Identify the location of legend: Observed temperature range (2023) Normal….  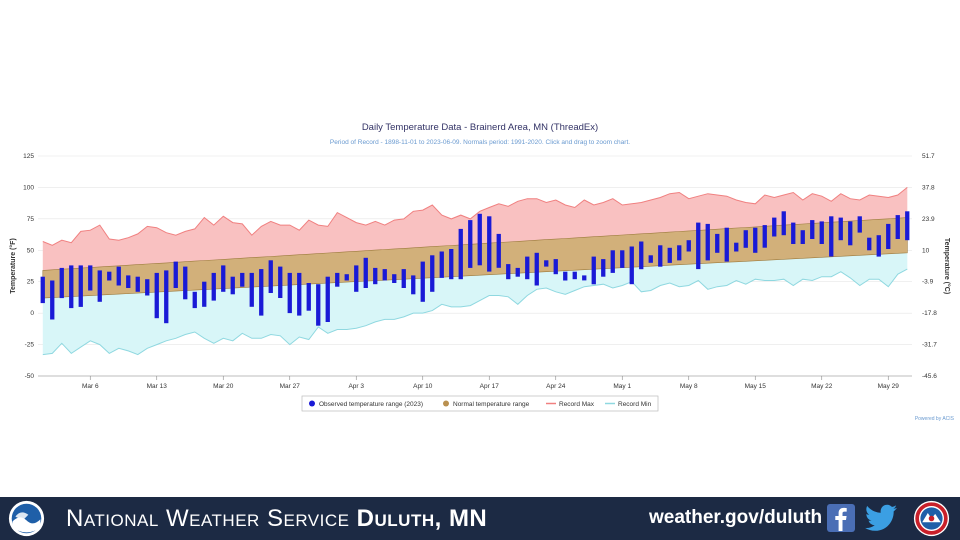
(480, 403).